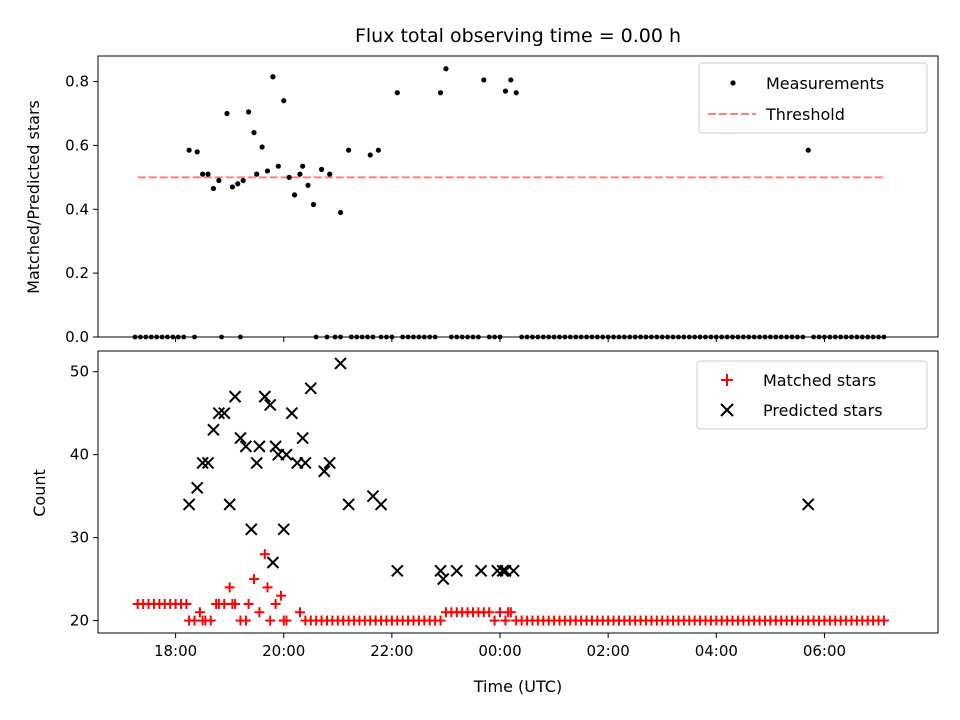 Image resolution: width=960 pixels, height=720 pixels. What do you see at coordinates (77, 82) in the screenshot?
I see `top-y-tick-label: 0.8` at bounding box center [77, 82].